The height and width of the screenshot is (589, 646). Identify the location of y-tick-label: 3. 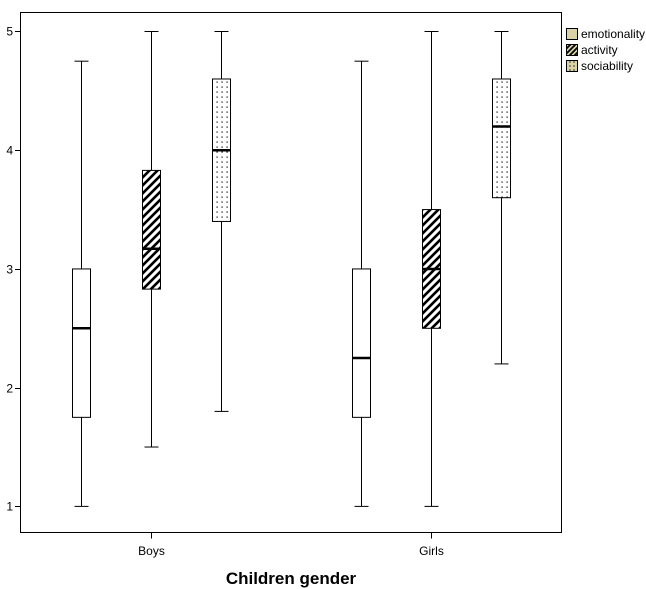
(9, 270).